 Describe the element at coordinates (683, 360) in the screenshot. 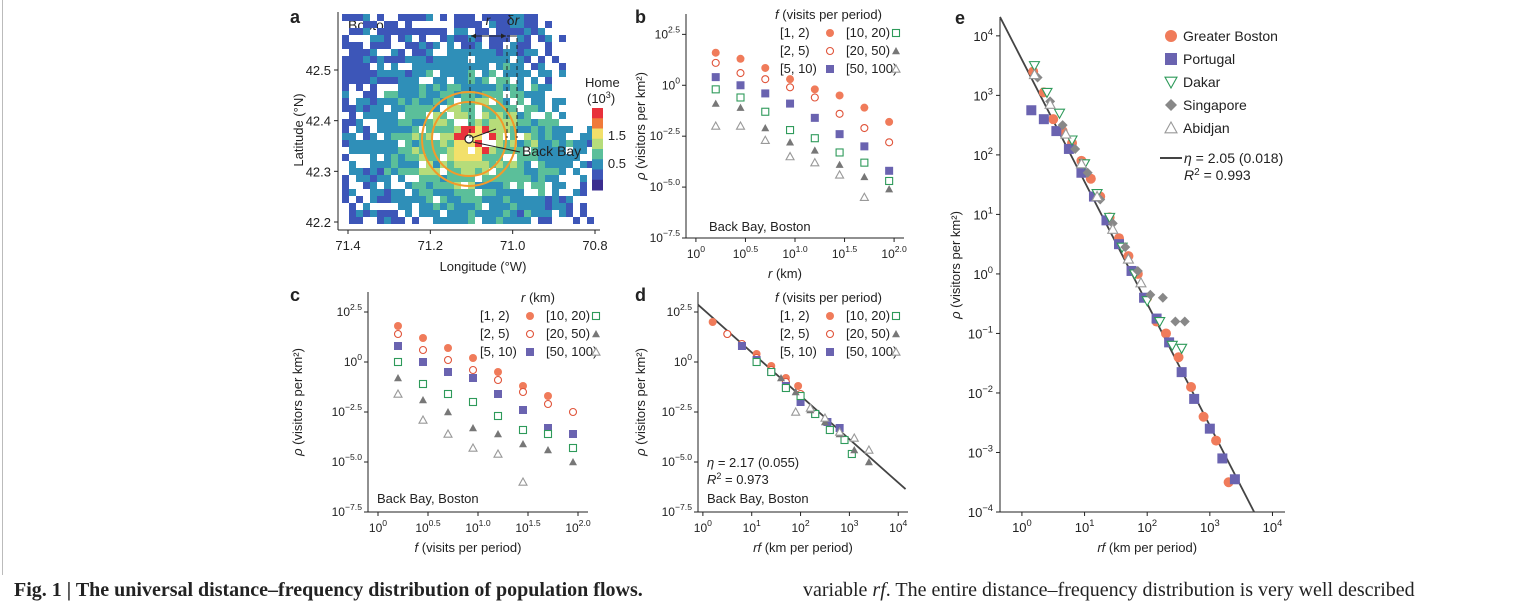

I see `y-tick-label: 100` at that location.